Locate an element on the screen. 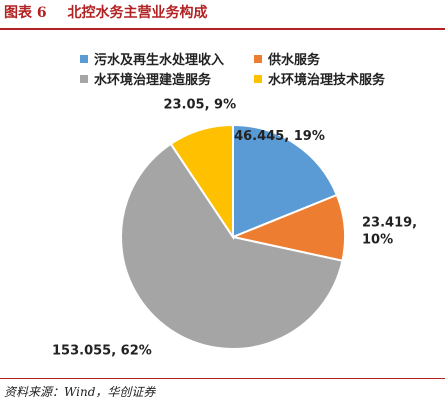 Image resolution: width=445 pixels, height=408 pixels. source-note: 资料来源：Wind，华创证券 is located at coordinates (222, 389).